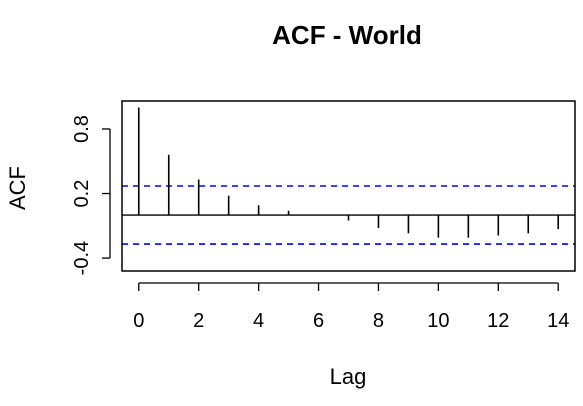 This screenshot has height=406, width=583. I want to click on x-tick-label: 12, so click(498, 321).